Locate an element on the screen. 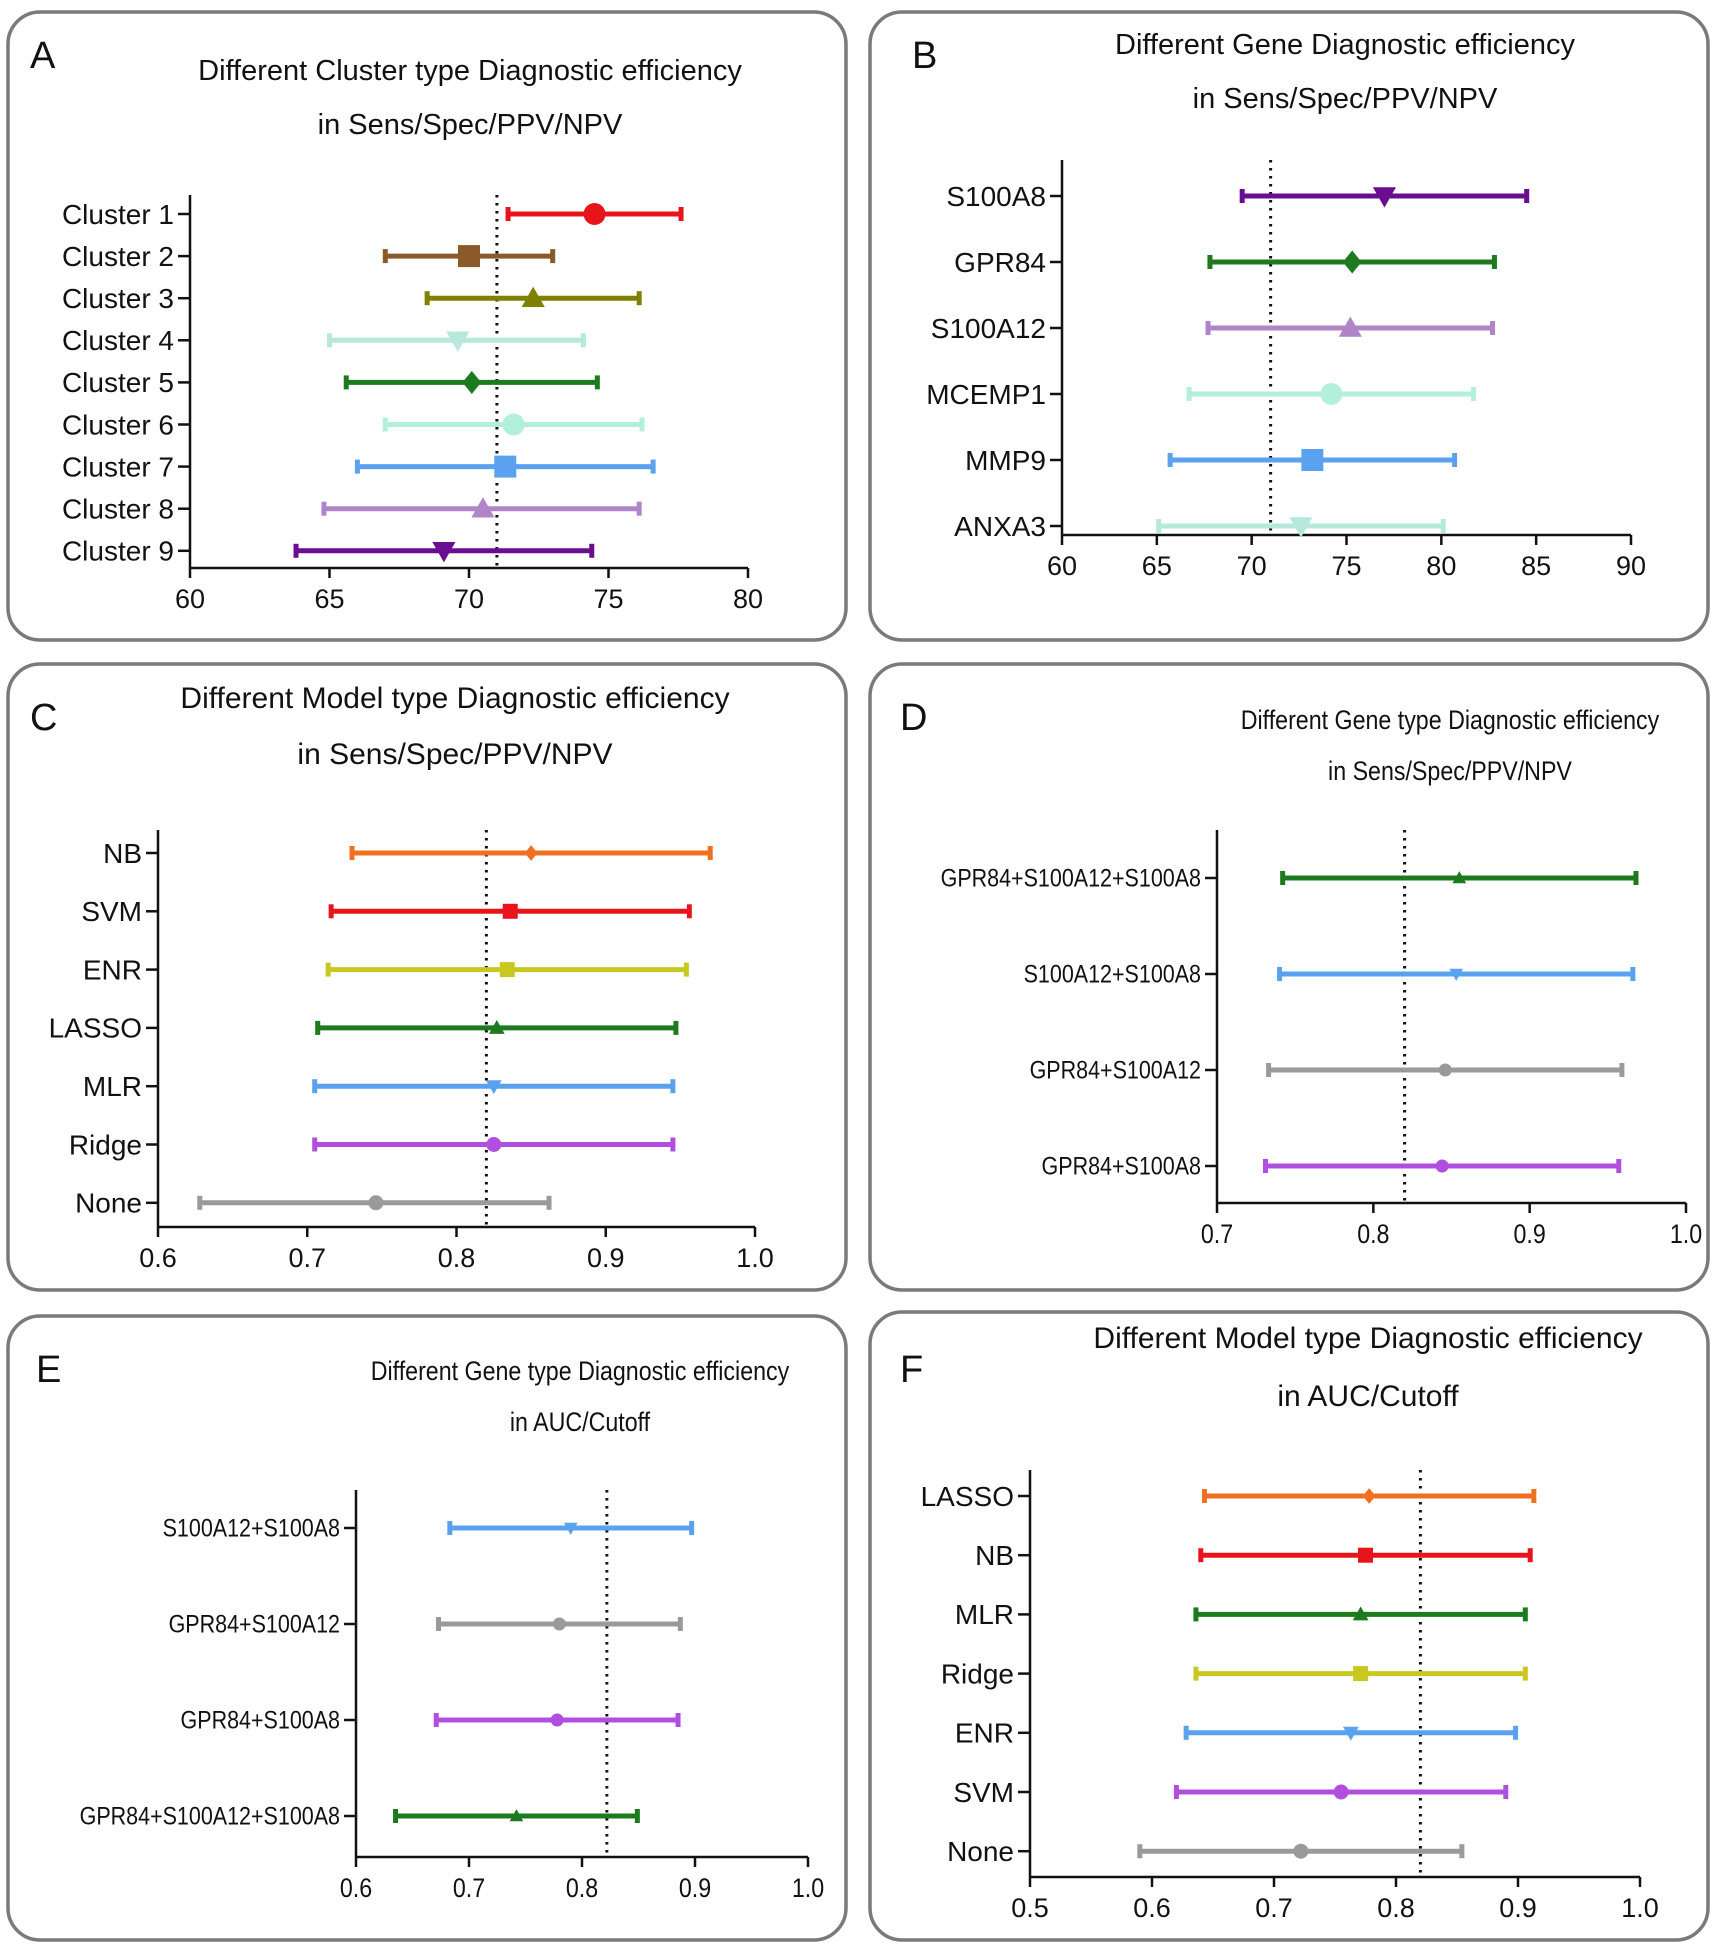  chart-title-line-1: Different Gene Diagnostic efficiency is located at coordinates (1345, 45).